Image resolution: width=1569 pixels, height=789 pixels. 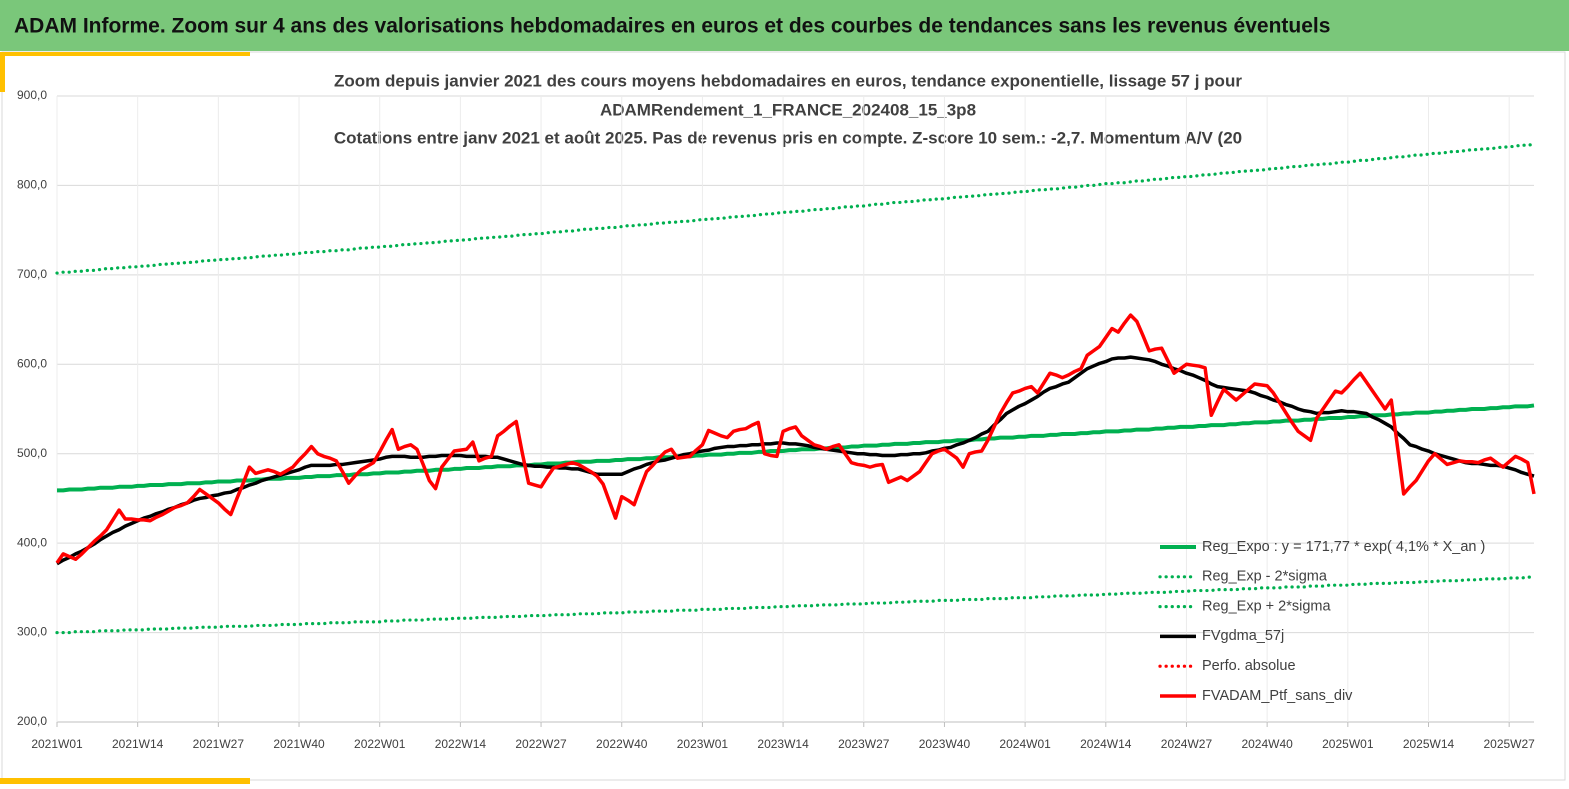 What do you see at coordinates (783, 744) in the screenshot?
I see `x-tick-label: 2023W14` at bounding box center [783, 744].